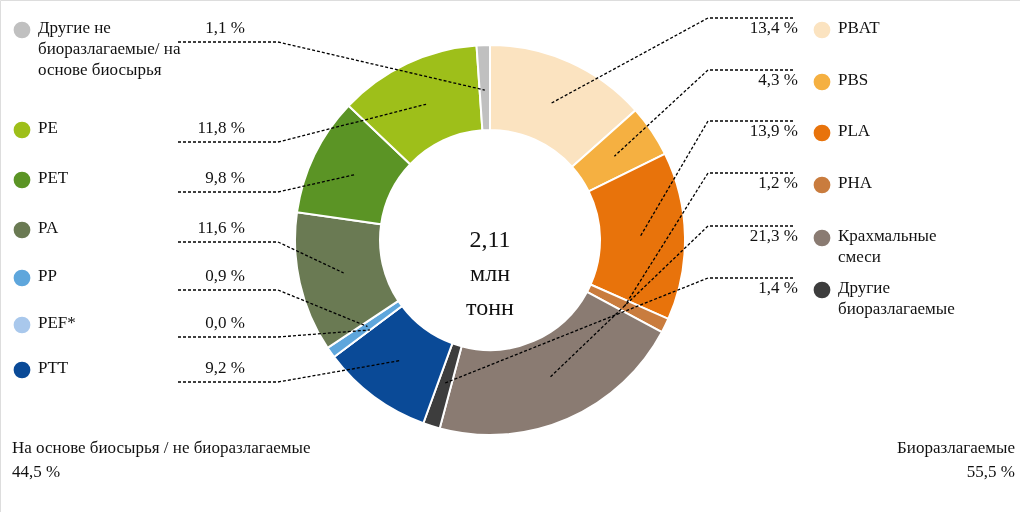 The height and width of the screenshot is (512, 1020). I want to click on data-label: 0,9 %, so click(225, 275).